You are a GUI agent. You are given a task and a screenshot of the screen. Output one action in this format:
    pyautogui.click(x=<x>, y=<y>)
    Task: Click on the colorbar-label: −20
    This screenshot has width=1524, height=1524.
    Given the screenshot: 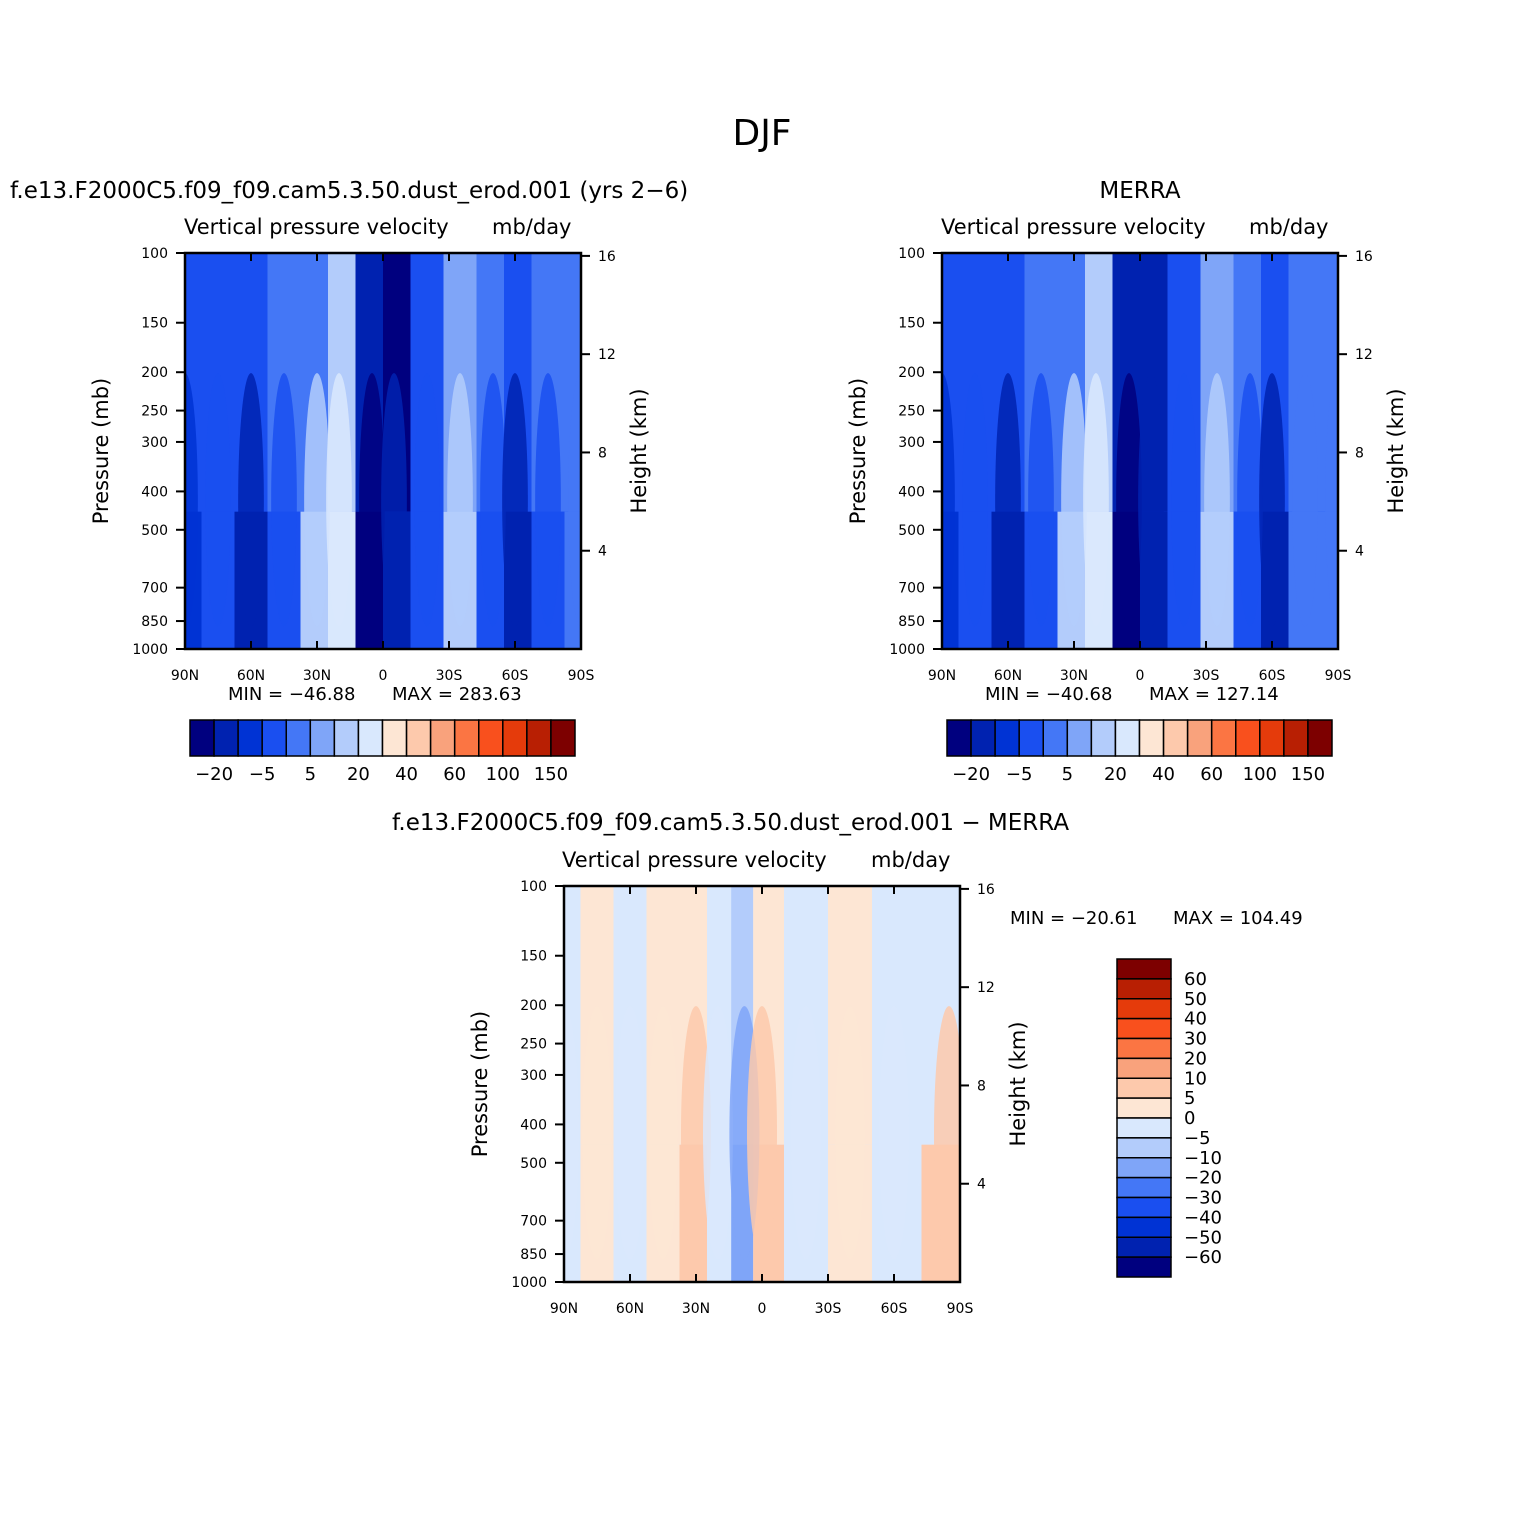 What is the action you would take?
    pyautogui.click(x=214, y=774)
    